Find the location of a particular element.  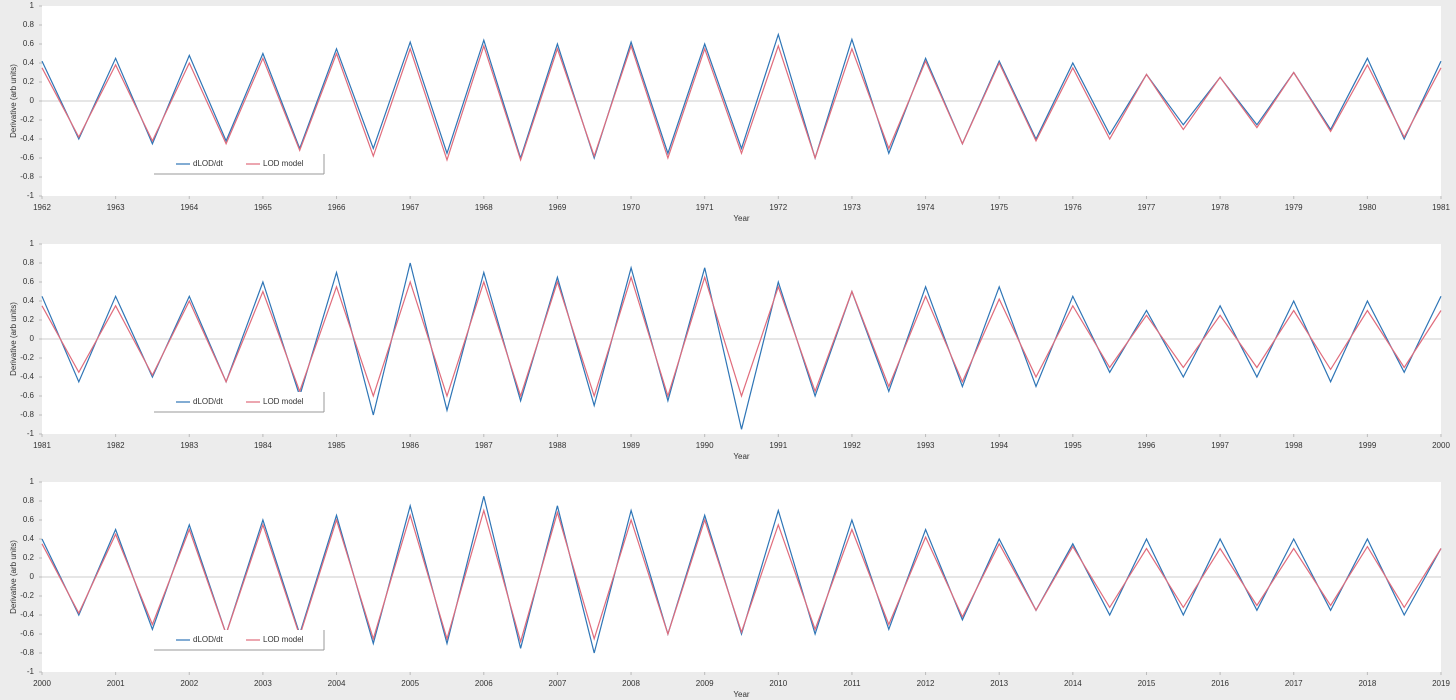

x-tick-label: 1985 is located at coordinates (337, 445).